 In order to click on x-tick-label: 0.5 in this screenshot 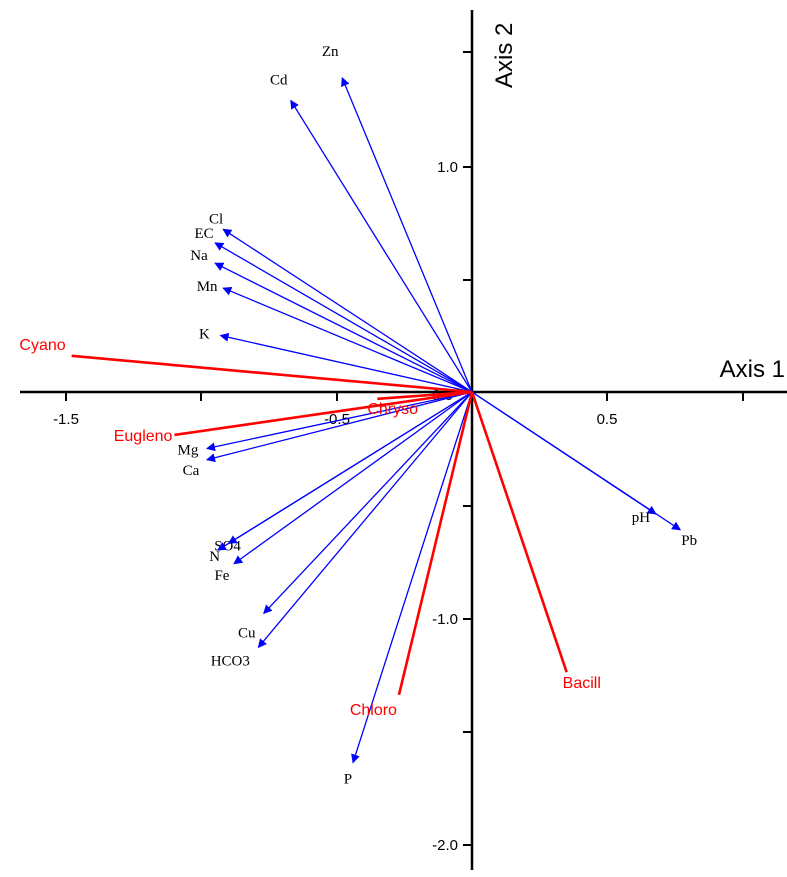, I will do `click(607, 419)`.